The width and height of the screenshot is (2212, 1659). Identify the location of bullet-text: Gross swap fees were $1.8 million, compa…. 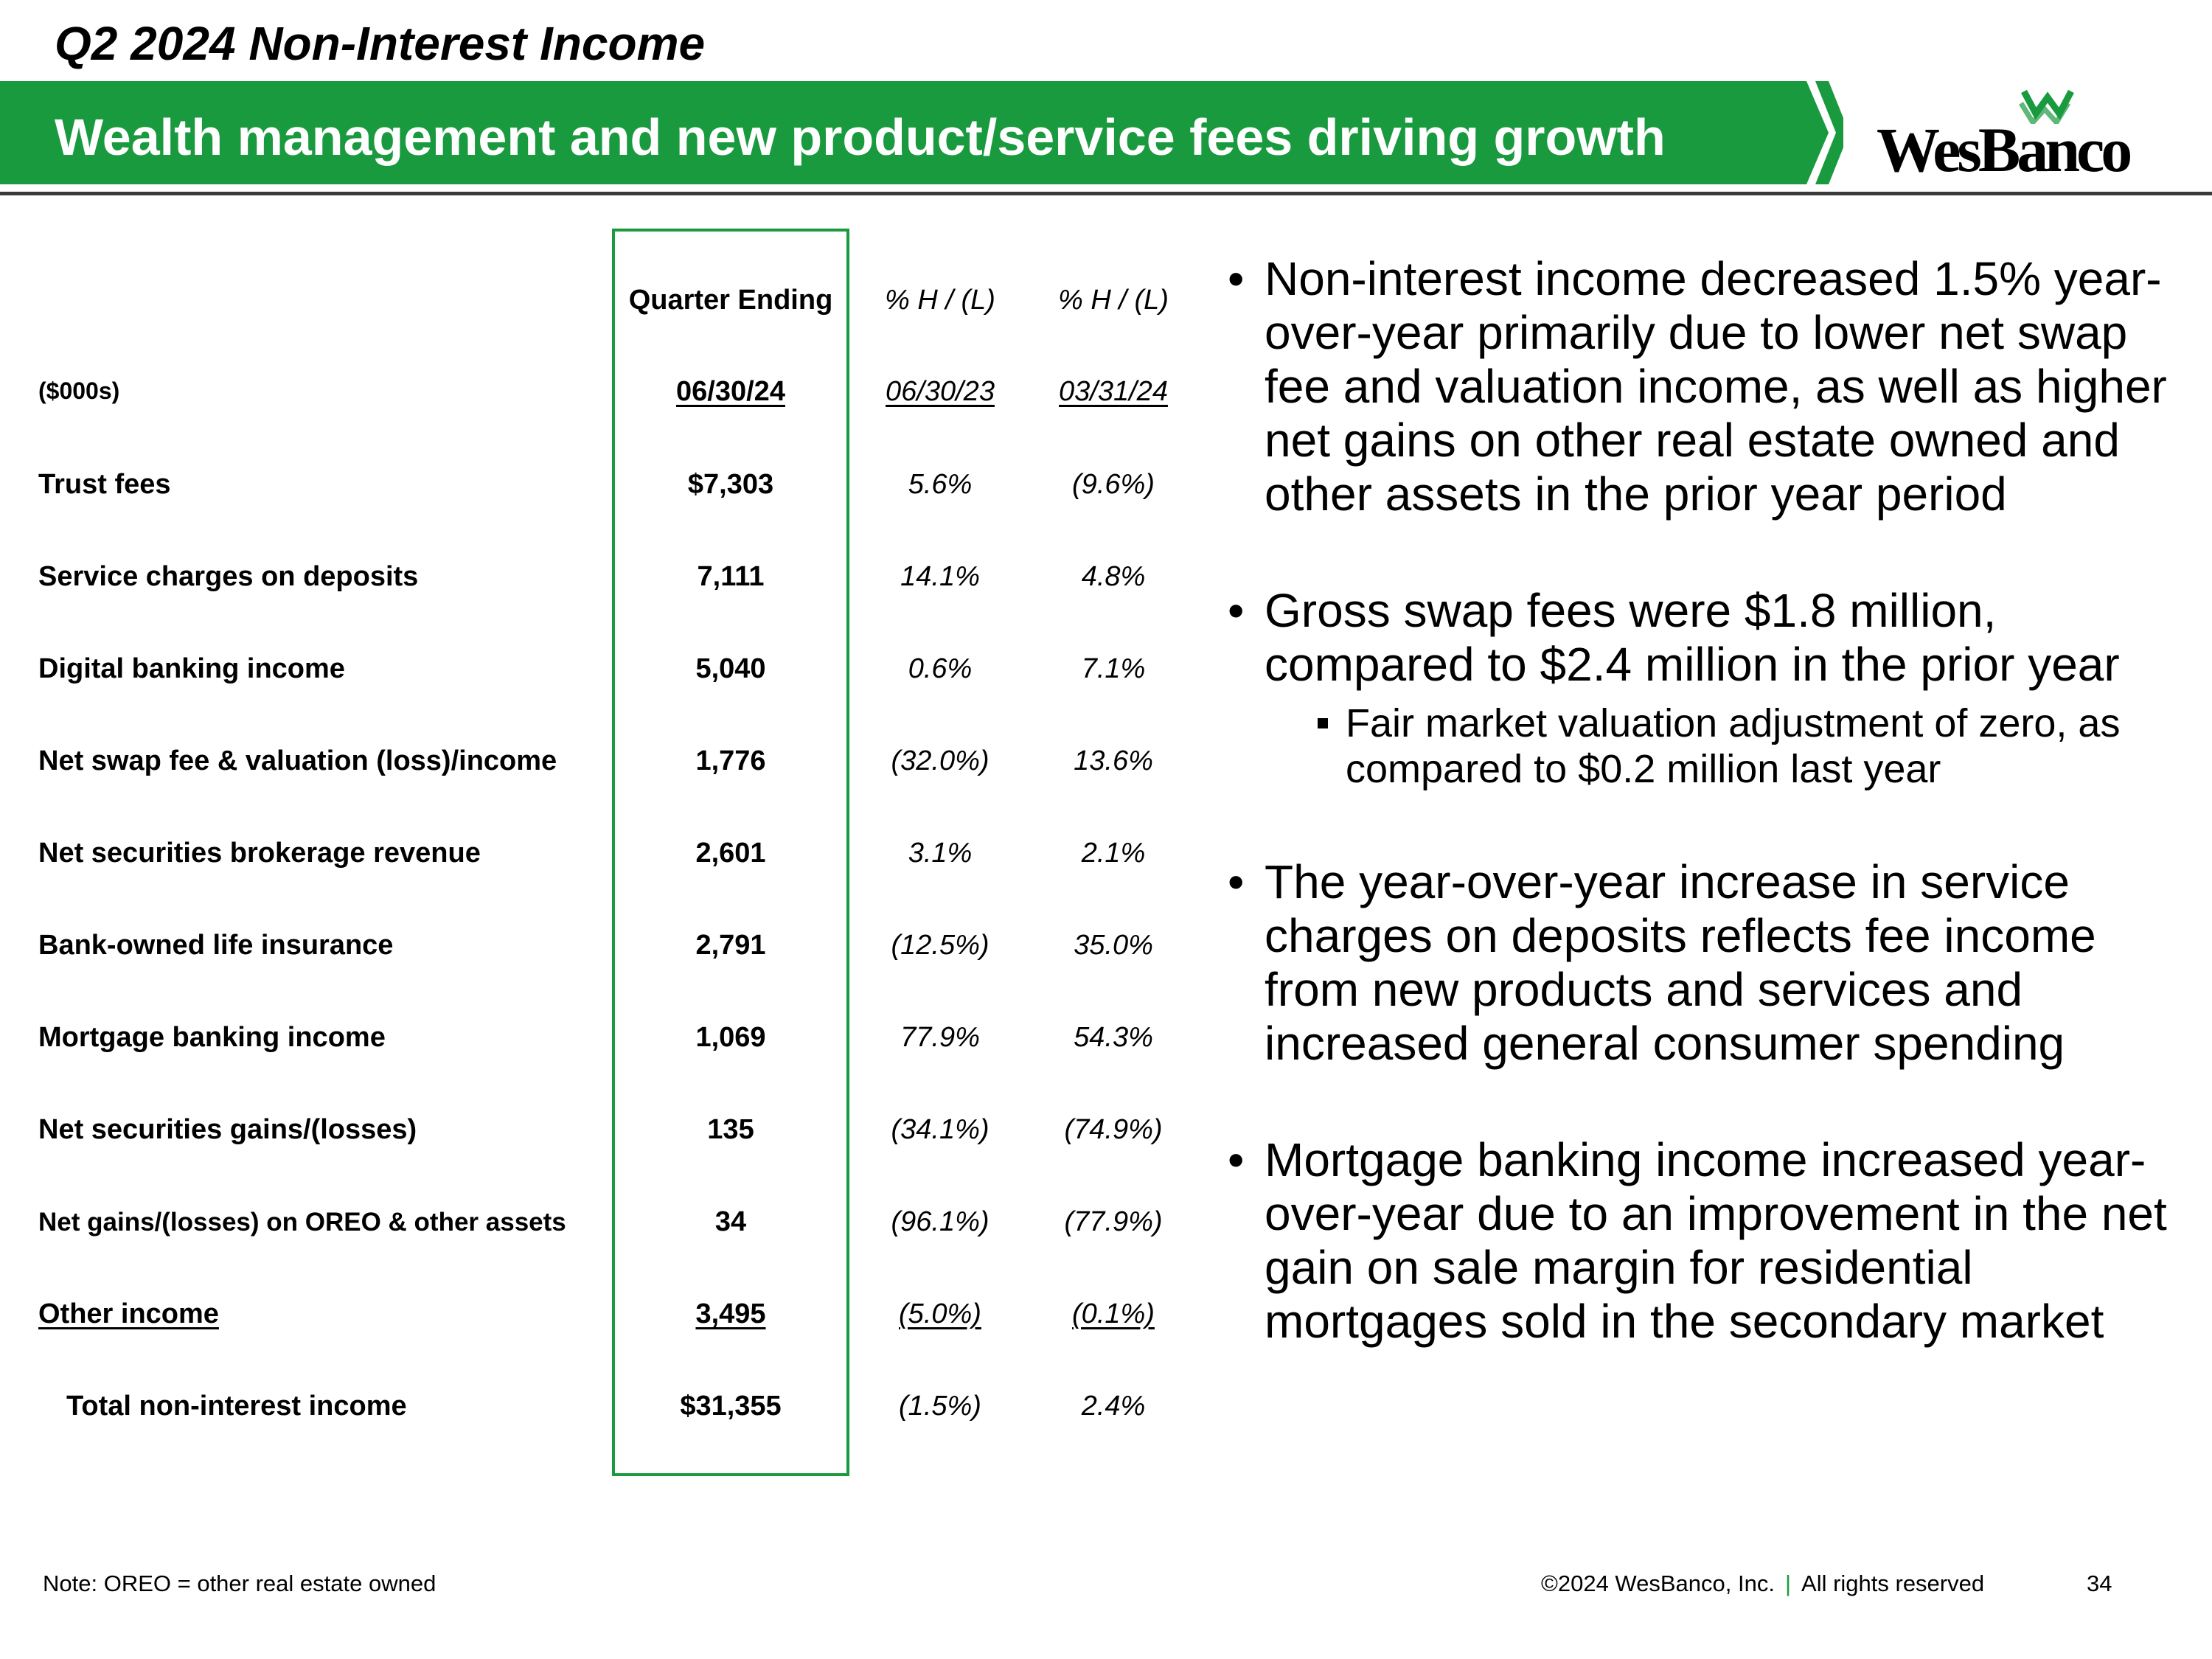
(1692, 637).